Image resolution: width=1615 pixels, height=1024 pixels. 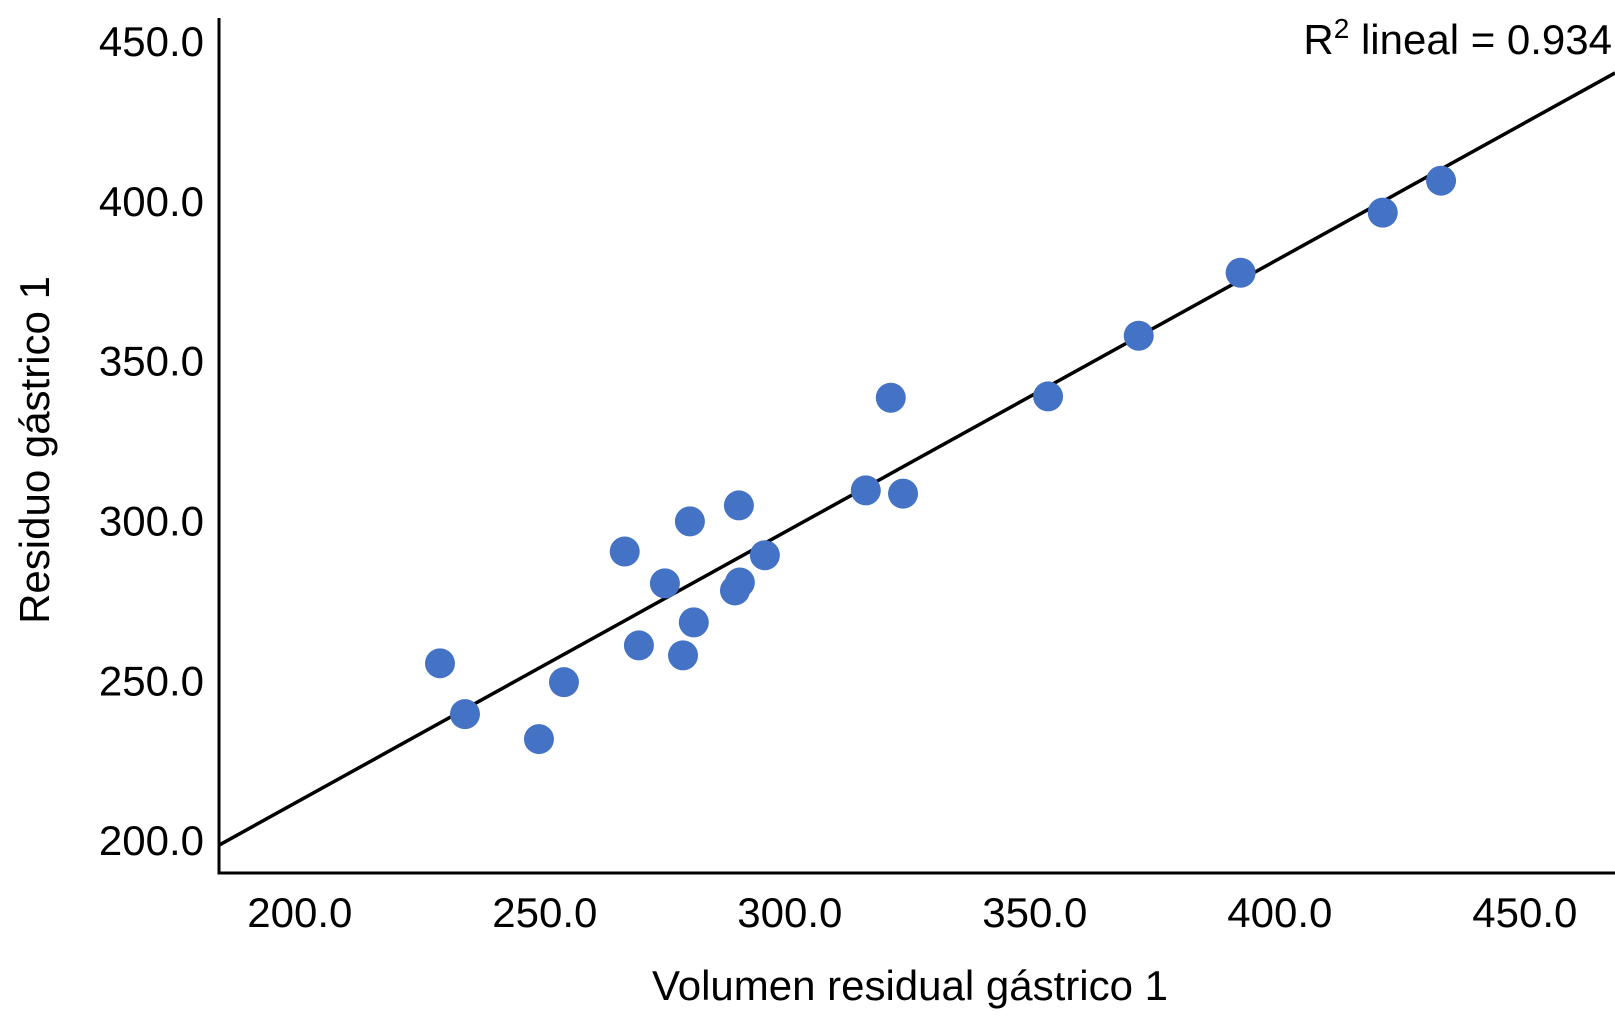 What do you see at coordinates (299, 912) in the screenshot?
I see `x-tick-label: 200.0` at bounding box center [299, 912].